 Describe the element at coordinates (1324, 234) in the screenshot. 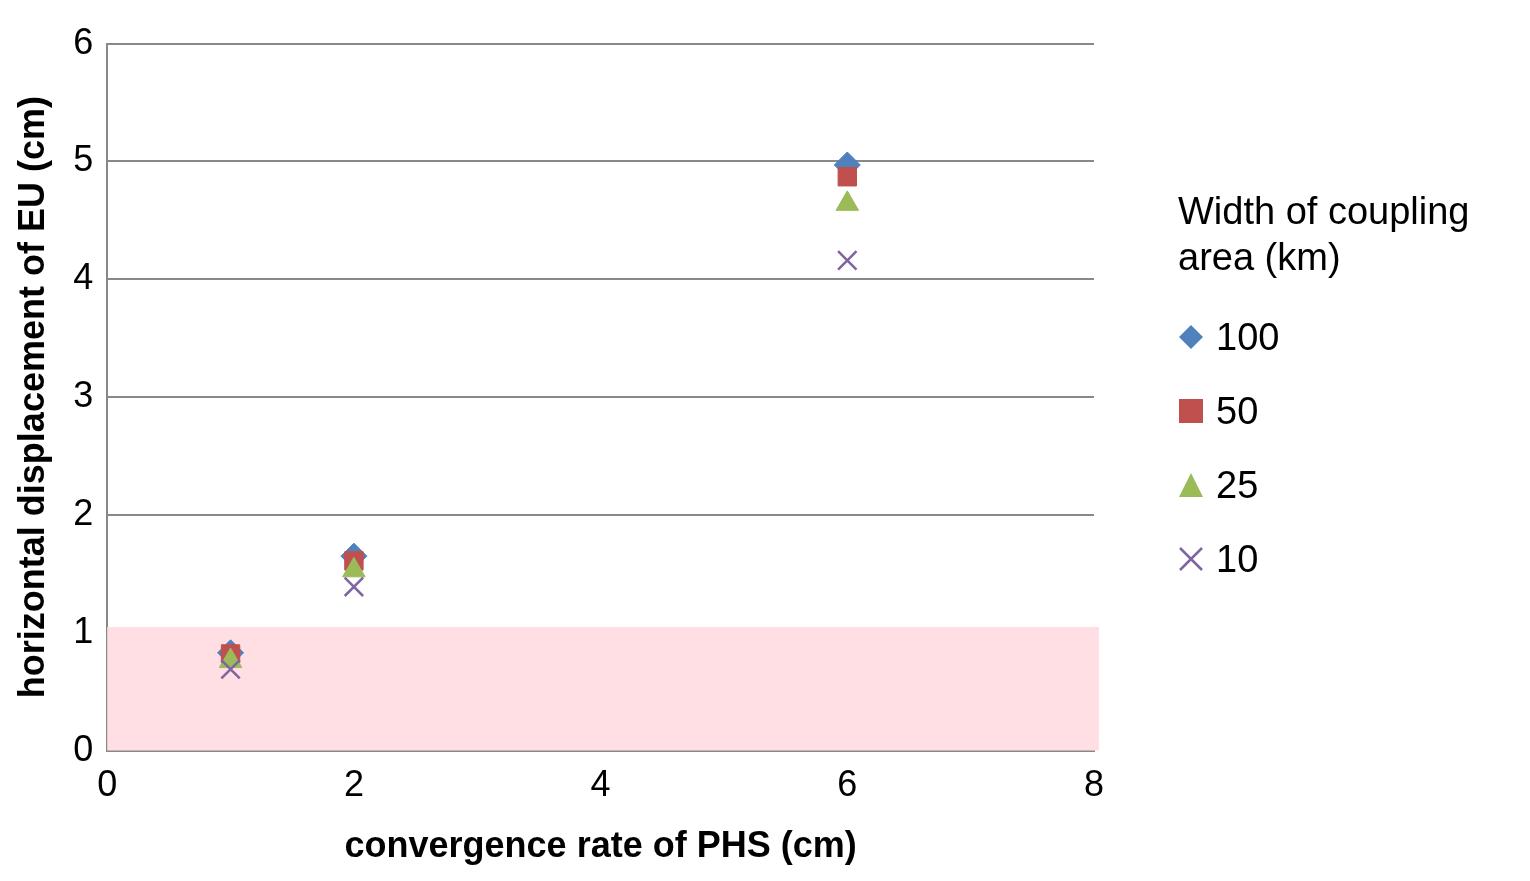

I see `legend-title: Width of coupling area (km)` at that location.